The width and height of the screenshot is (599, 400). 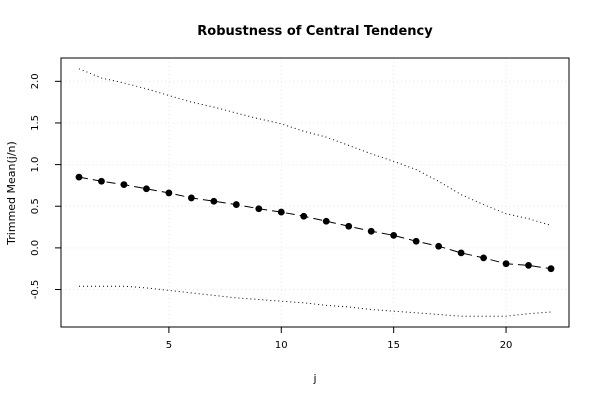 I want to click on x-axis-label: j, so click(x=314, y=378).